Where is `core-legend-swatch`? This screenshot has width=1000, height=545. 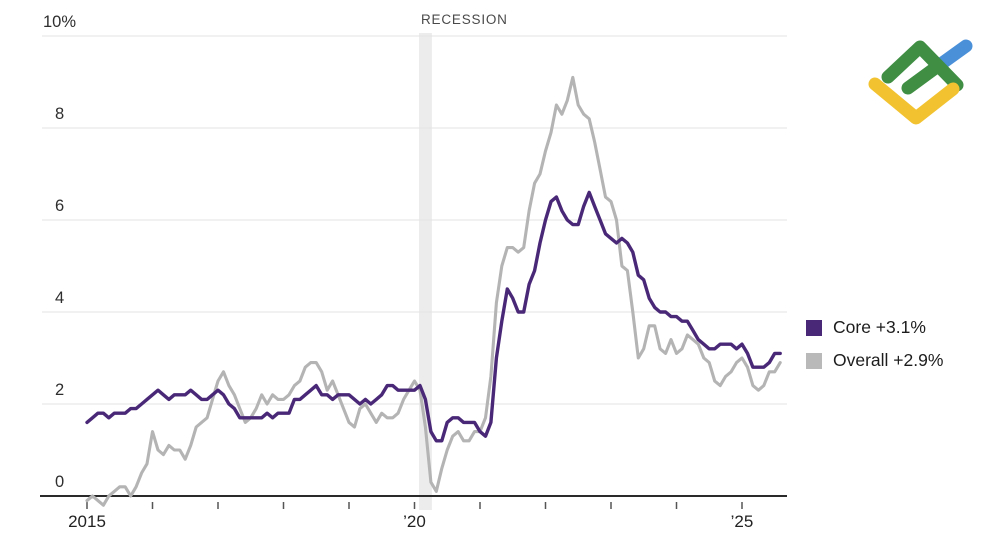
core-legend-swatch is located at coordinates (814, 327).